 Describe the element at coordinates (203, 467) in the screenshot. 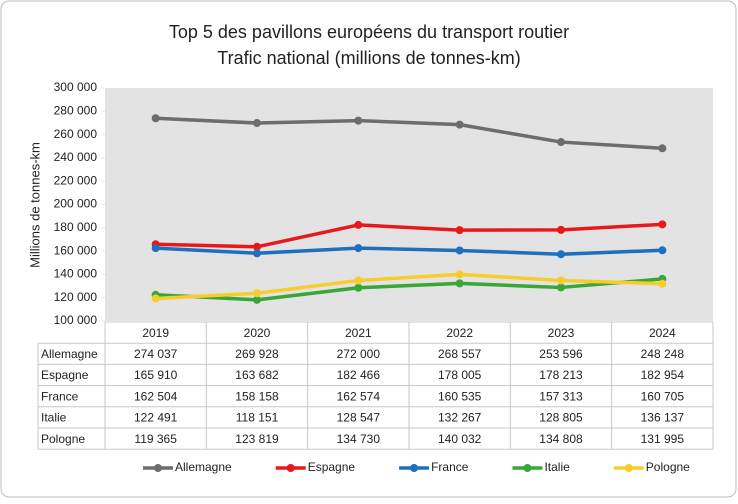

I see `legend-label: Allemagne` at that location.